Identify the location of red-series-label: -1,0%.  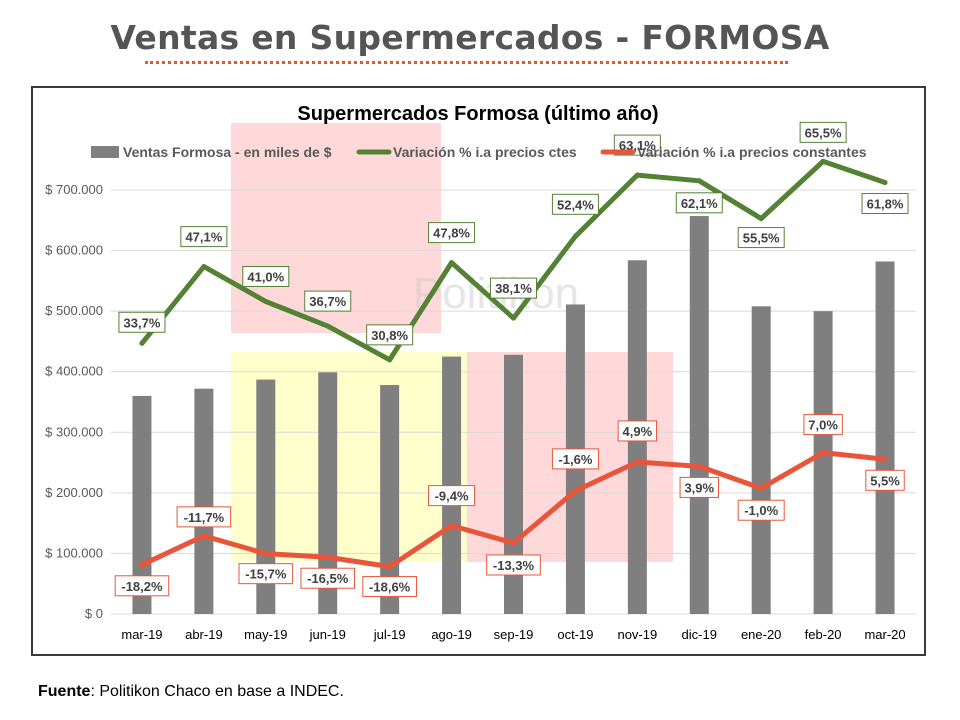
(761, 510).